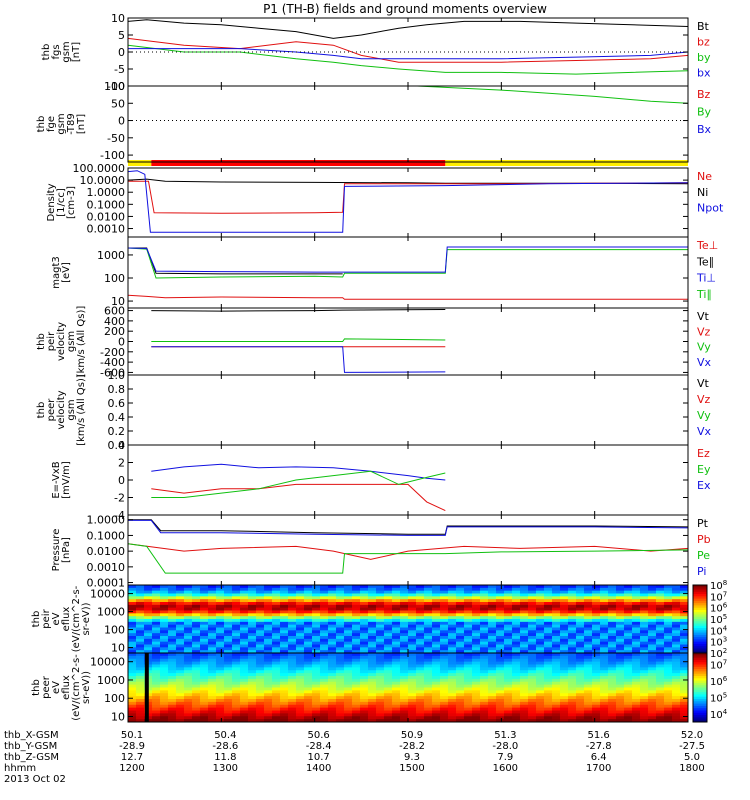 The height and width of the screenshot is (800, 750). Describe the element at coordinates (117, 375) in the screenshot. I see `y-tick-label: 1.0` at that location.